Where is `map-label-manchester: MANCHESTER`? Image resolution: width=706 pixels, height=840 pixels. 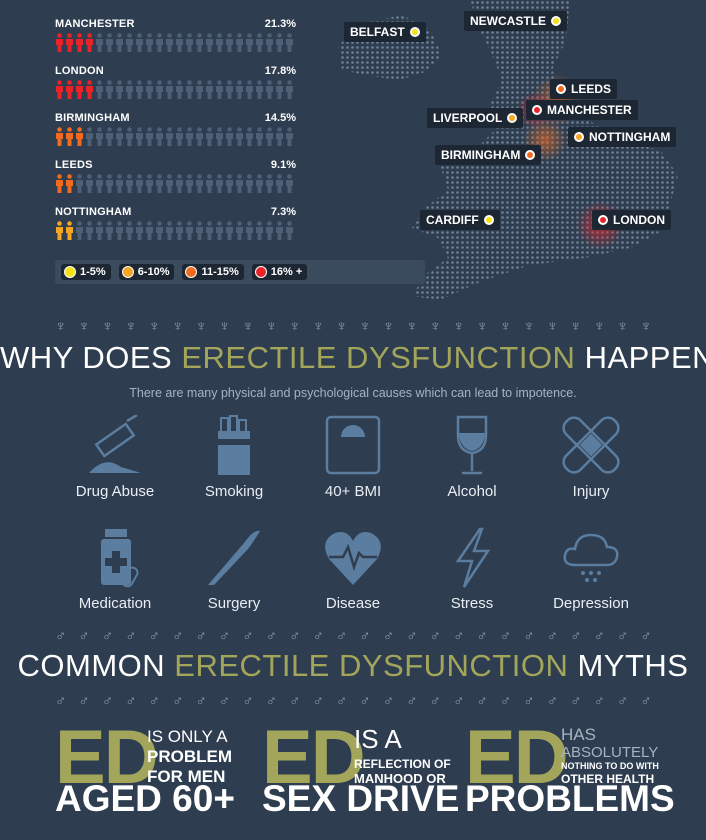 map-label-manchester: MANCHESTER is located at coordinates (582, 110).